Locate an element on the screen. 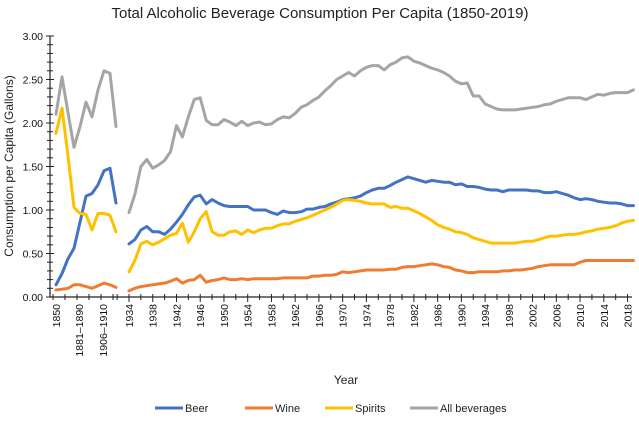 This screenshot has height=424, width=639. y-tick-label: 0.00 is located at coordinates (33, 298).